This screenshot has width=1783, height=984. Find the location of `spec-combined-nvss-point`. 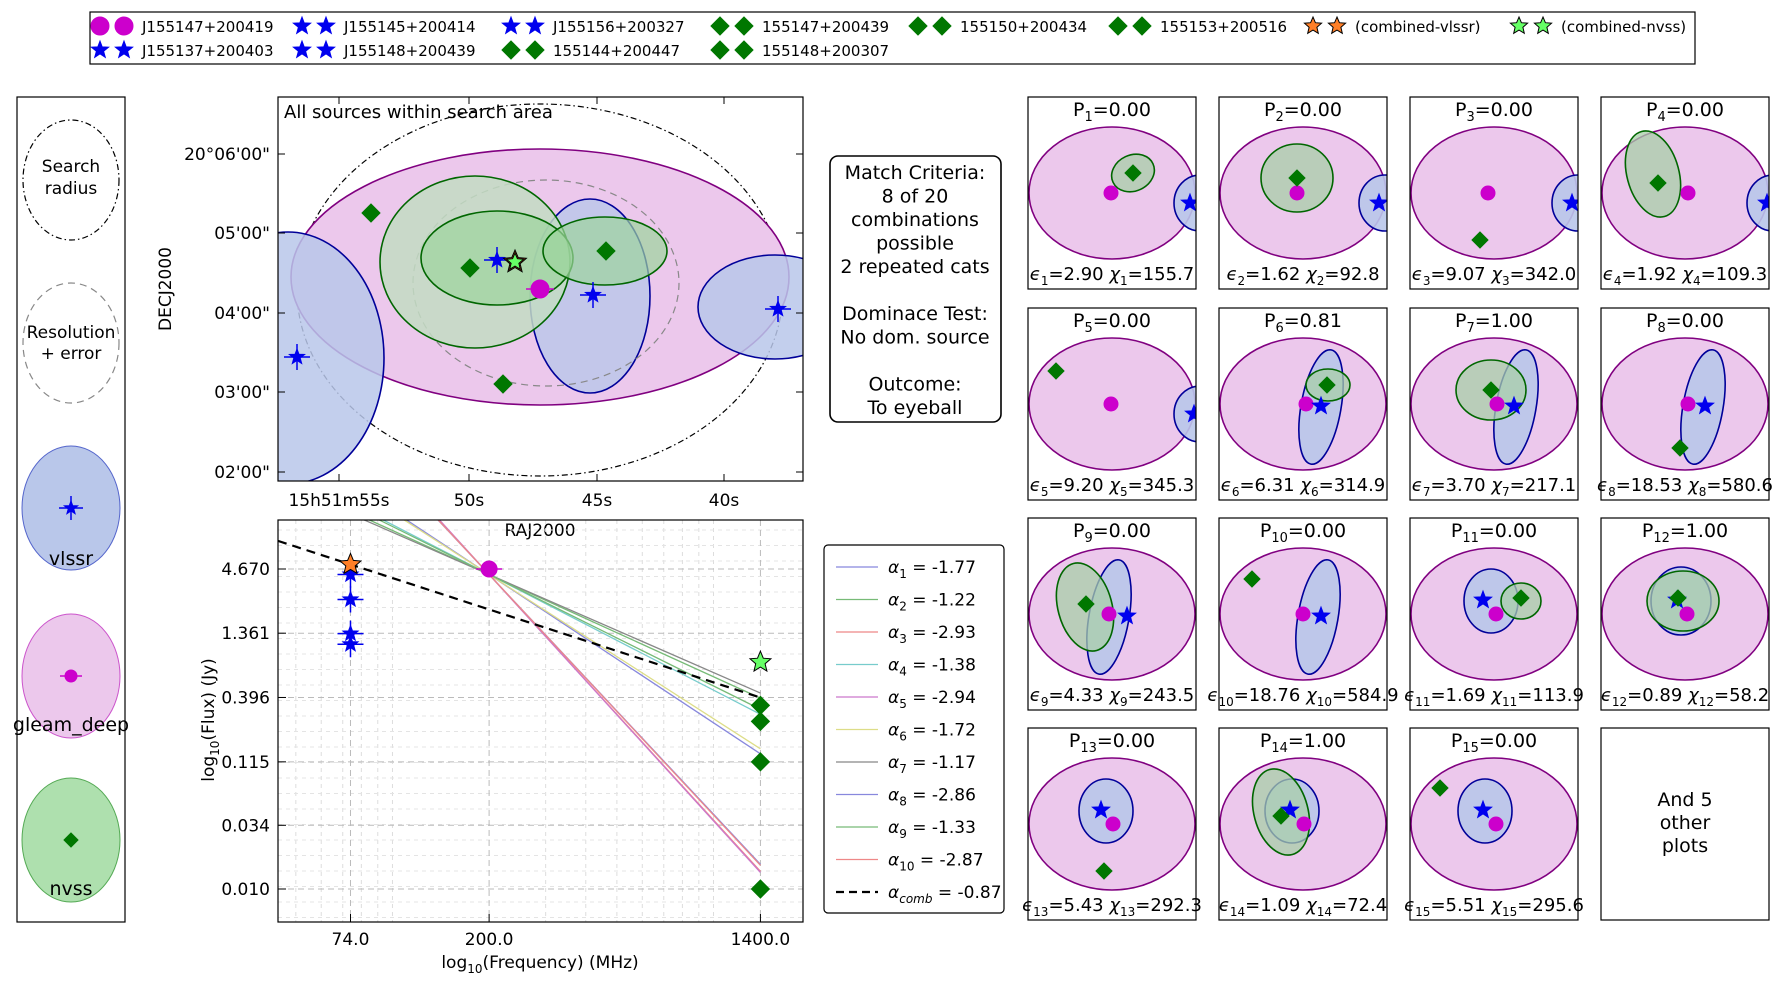

spec-combined-nvss-point is located at coordinates (760, 661).